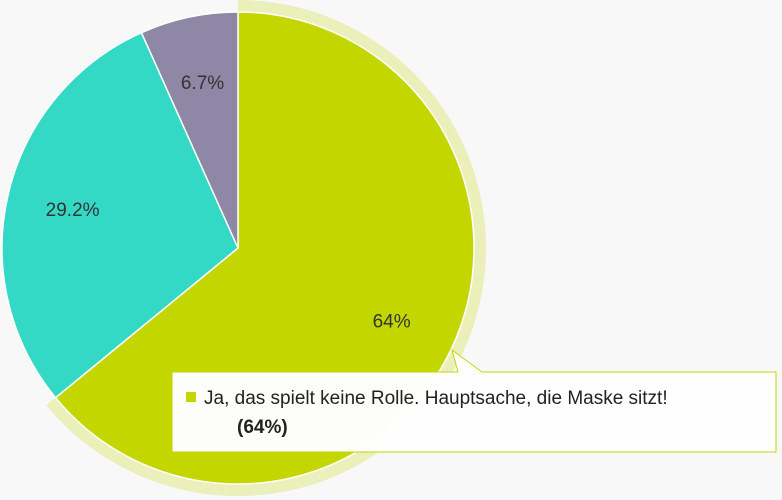 This screenshot has width=782, height=500. Describe the element at coordinates (392, 322) in the screenshot. I see `slice-data-label: 64%` at that location.